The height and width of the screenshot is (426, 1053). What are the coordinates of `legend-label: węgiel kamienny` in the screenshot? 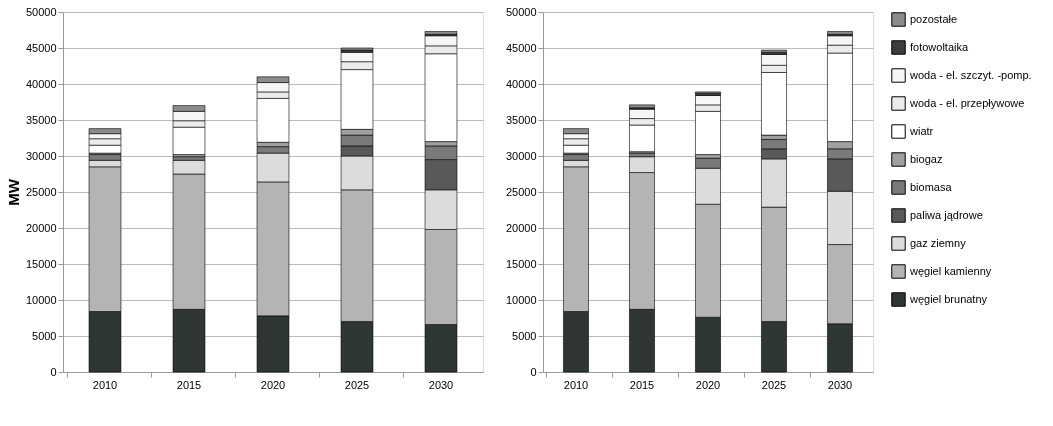 It's located at (950, 270).